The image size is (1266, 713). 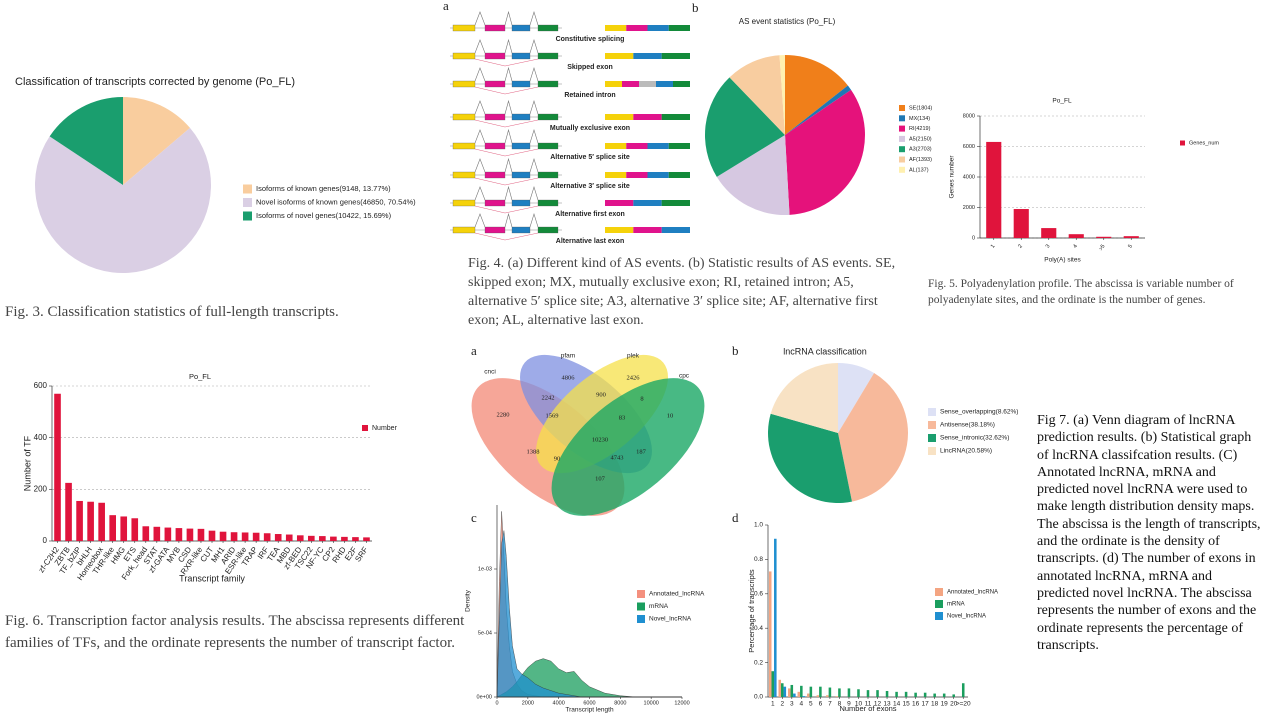 I want to click on x-tick-label: 10, so click(x=859, y=704).